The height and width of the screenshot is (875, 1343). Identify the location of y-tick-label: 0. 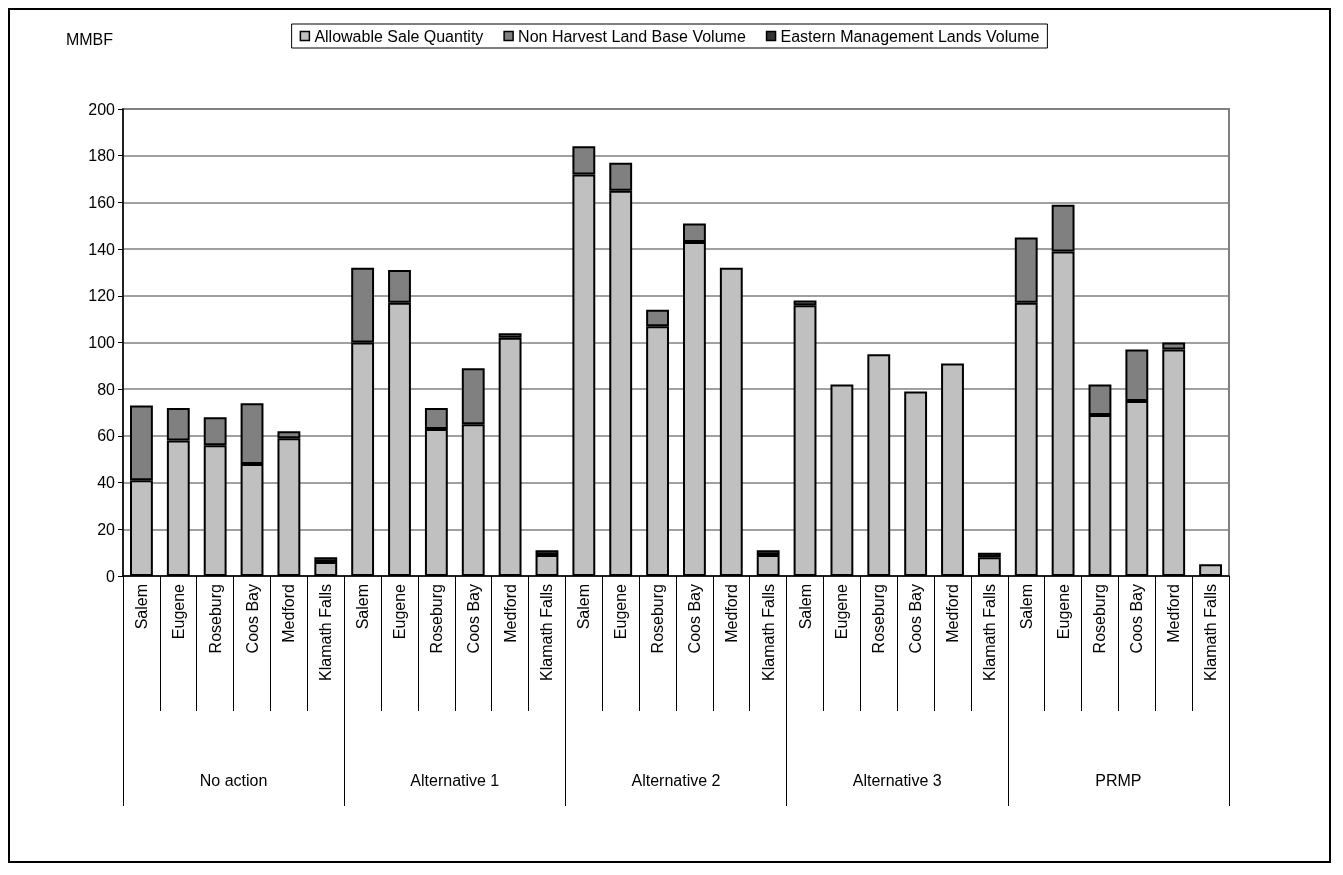
(111, 576).